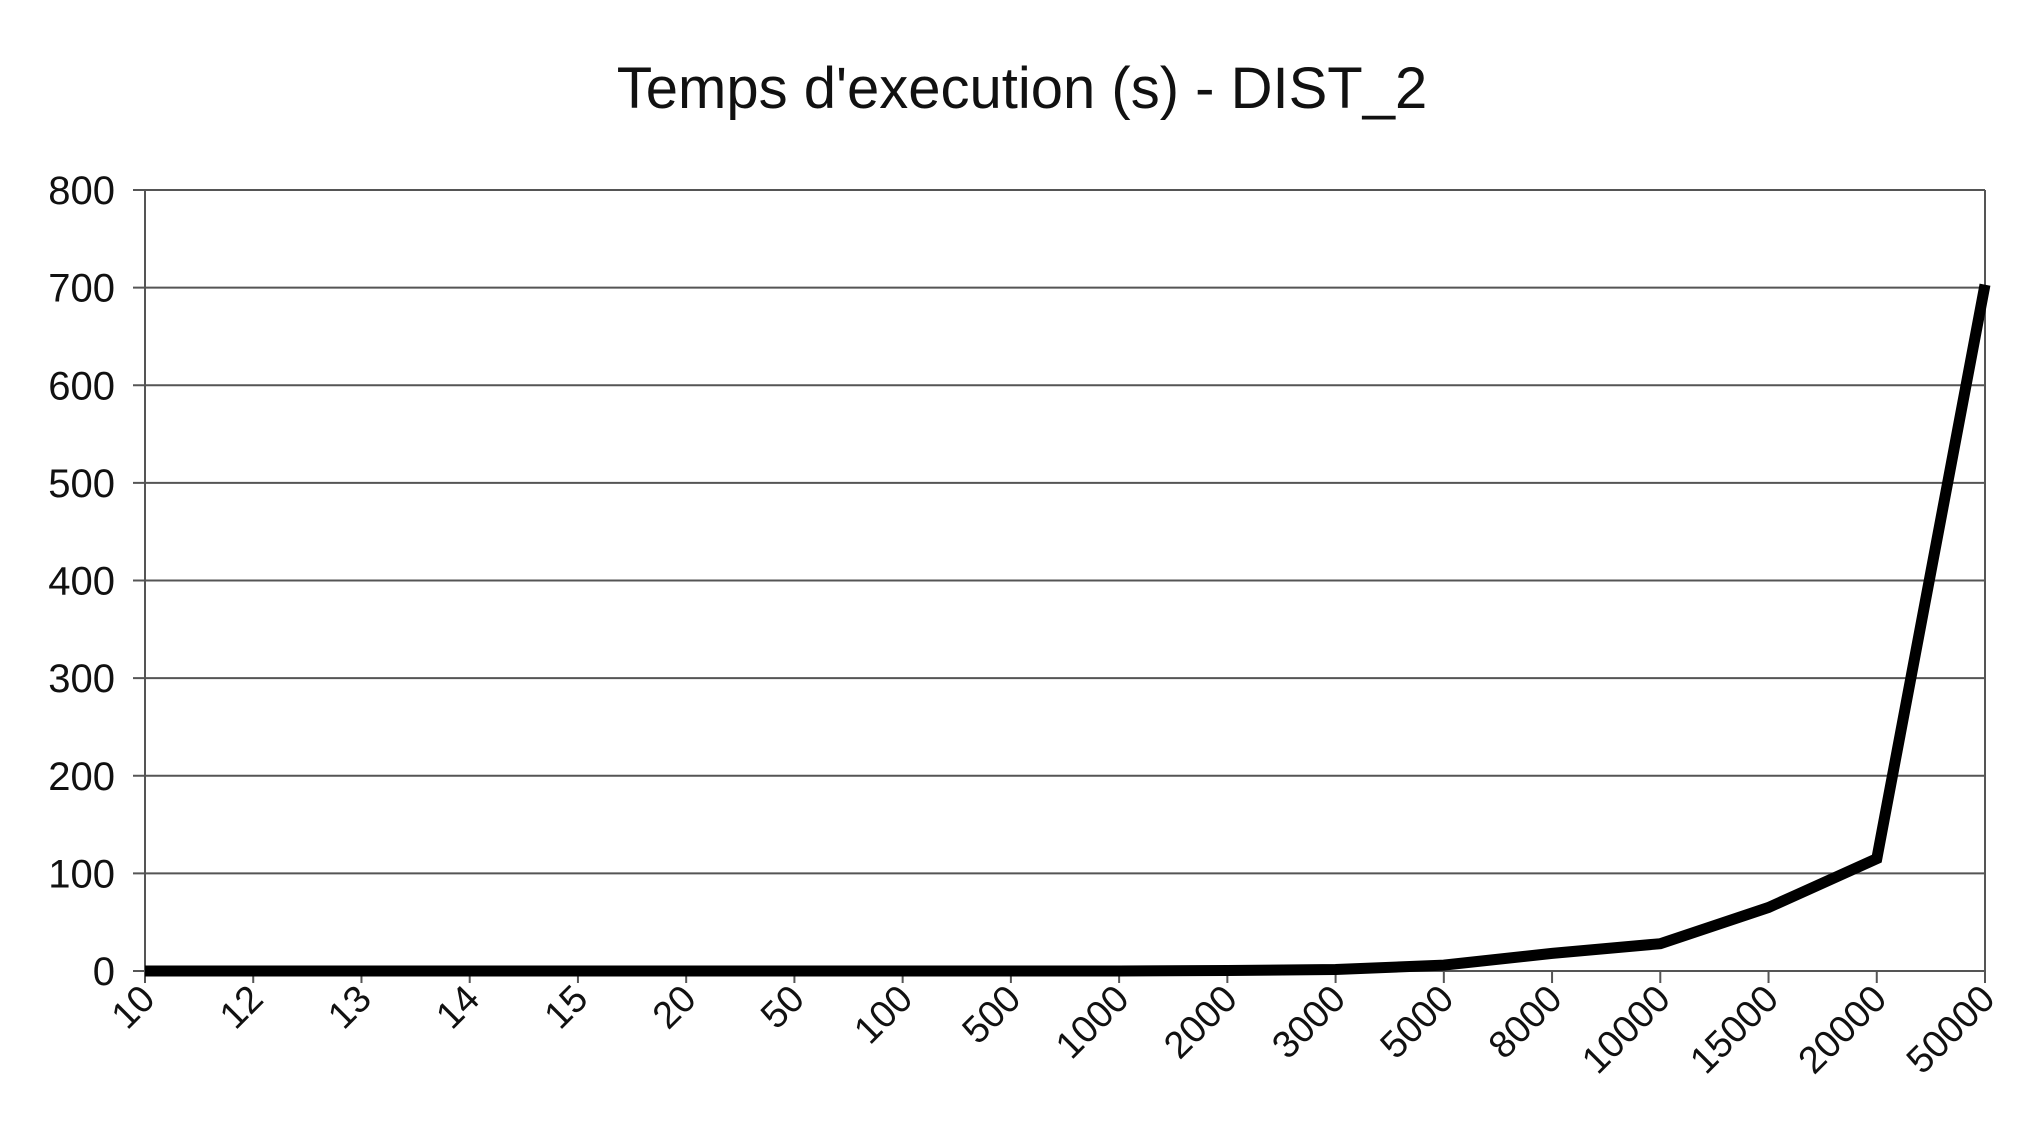  Describe the element at coordinates (350, 1008) in the screenshot. I see `x-tick-label-13: 13` at that location.